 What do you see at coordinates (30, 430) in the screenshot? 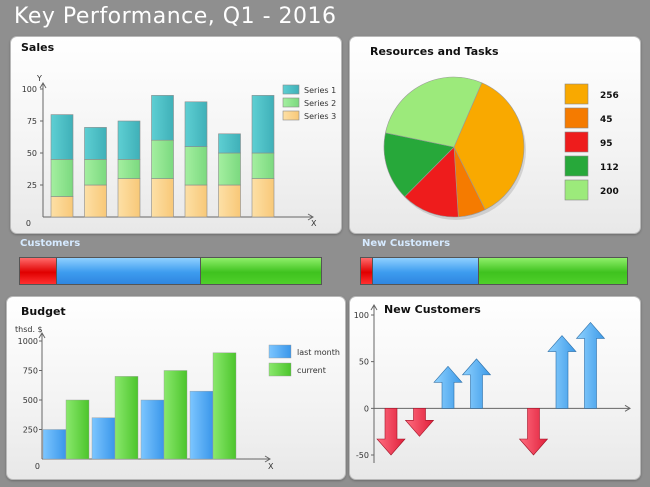
I see `budget-y-tick-label: 250` at bounding box center [30, 430].